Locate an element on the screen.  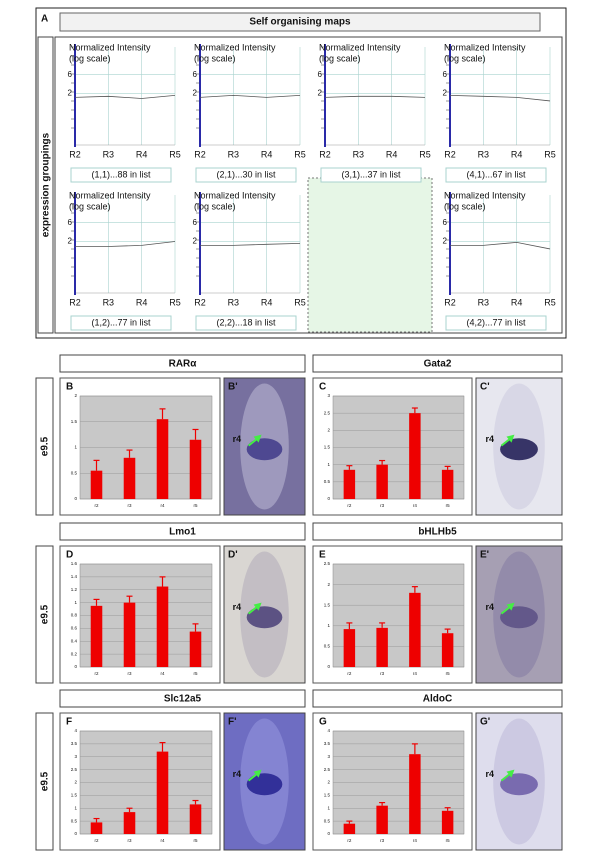
gene-title: Gata2 is located at coordinates (438, 364).